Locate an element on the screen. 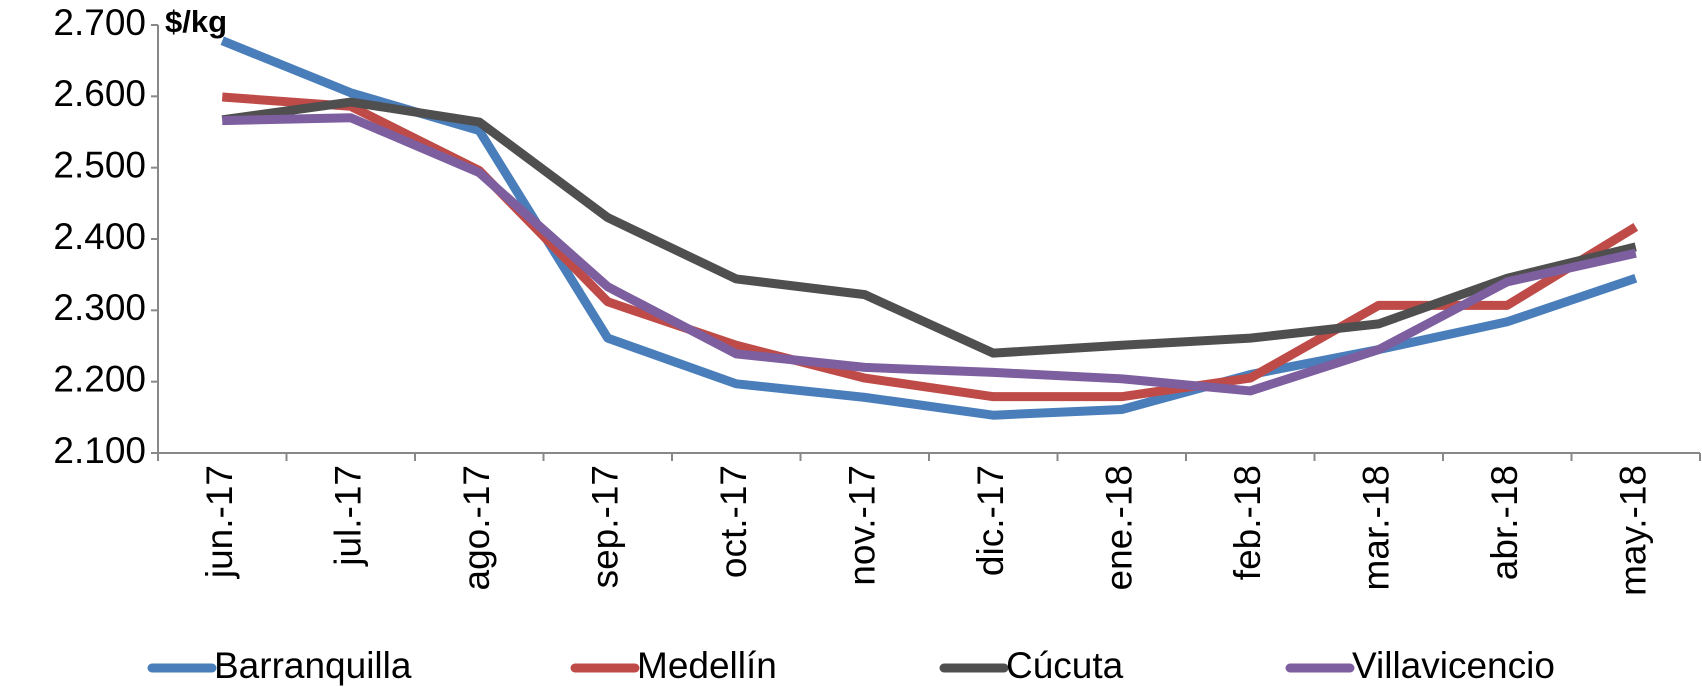 Image resolution: width=1702 pixels, height=687 pixels. x-tick-label: jun.-17 is located at coordinates (219, 522).